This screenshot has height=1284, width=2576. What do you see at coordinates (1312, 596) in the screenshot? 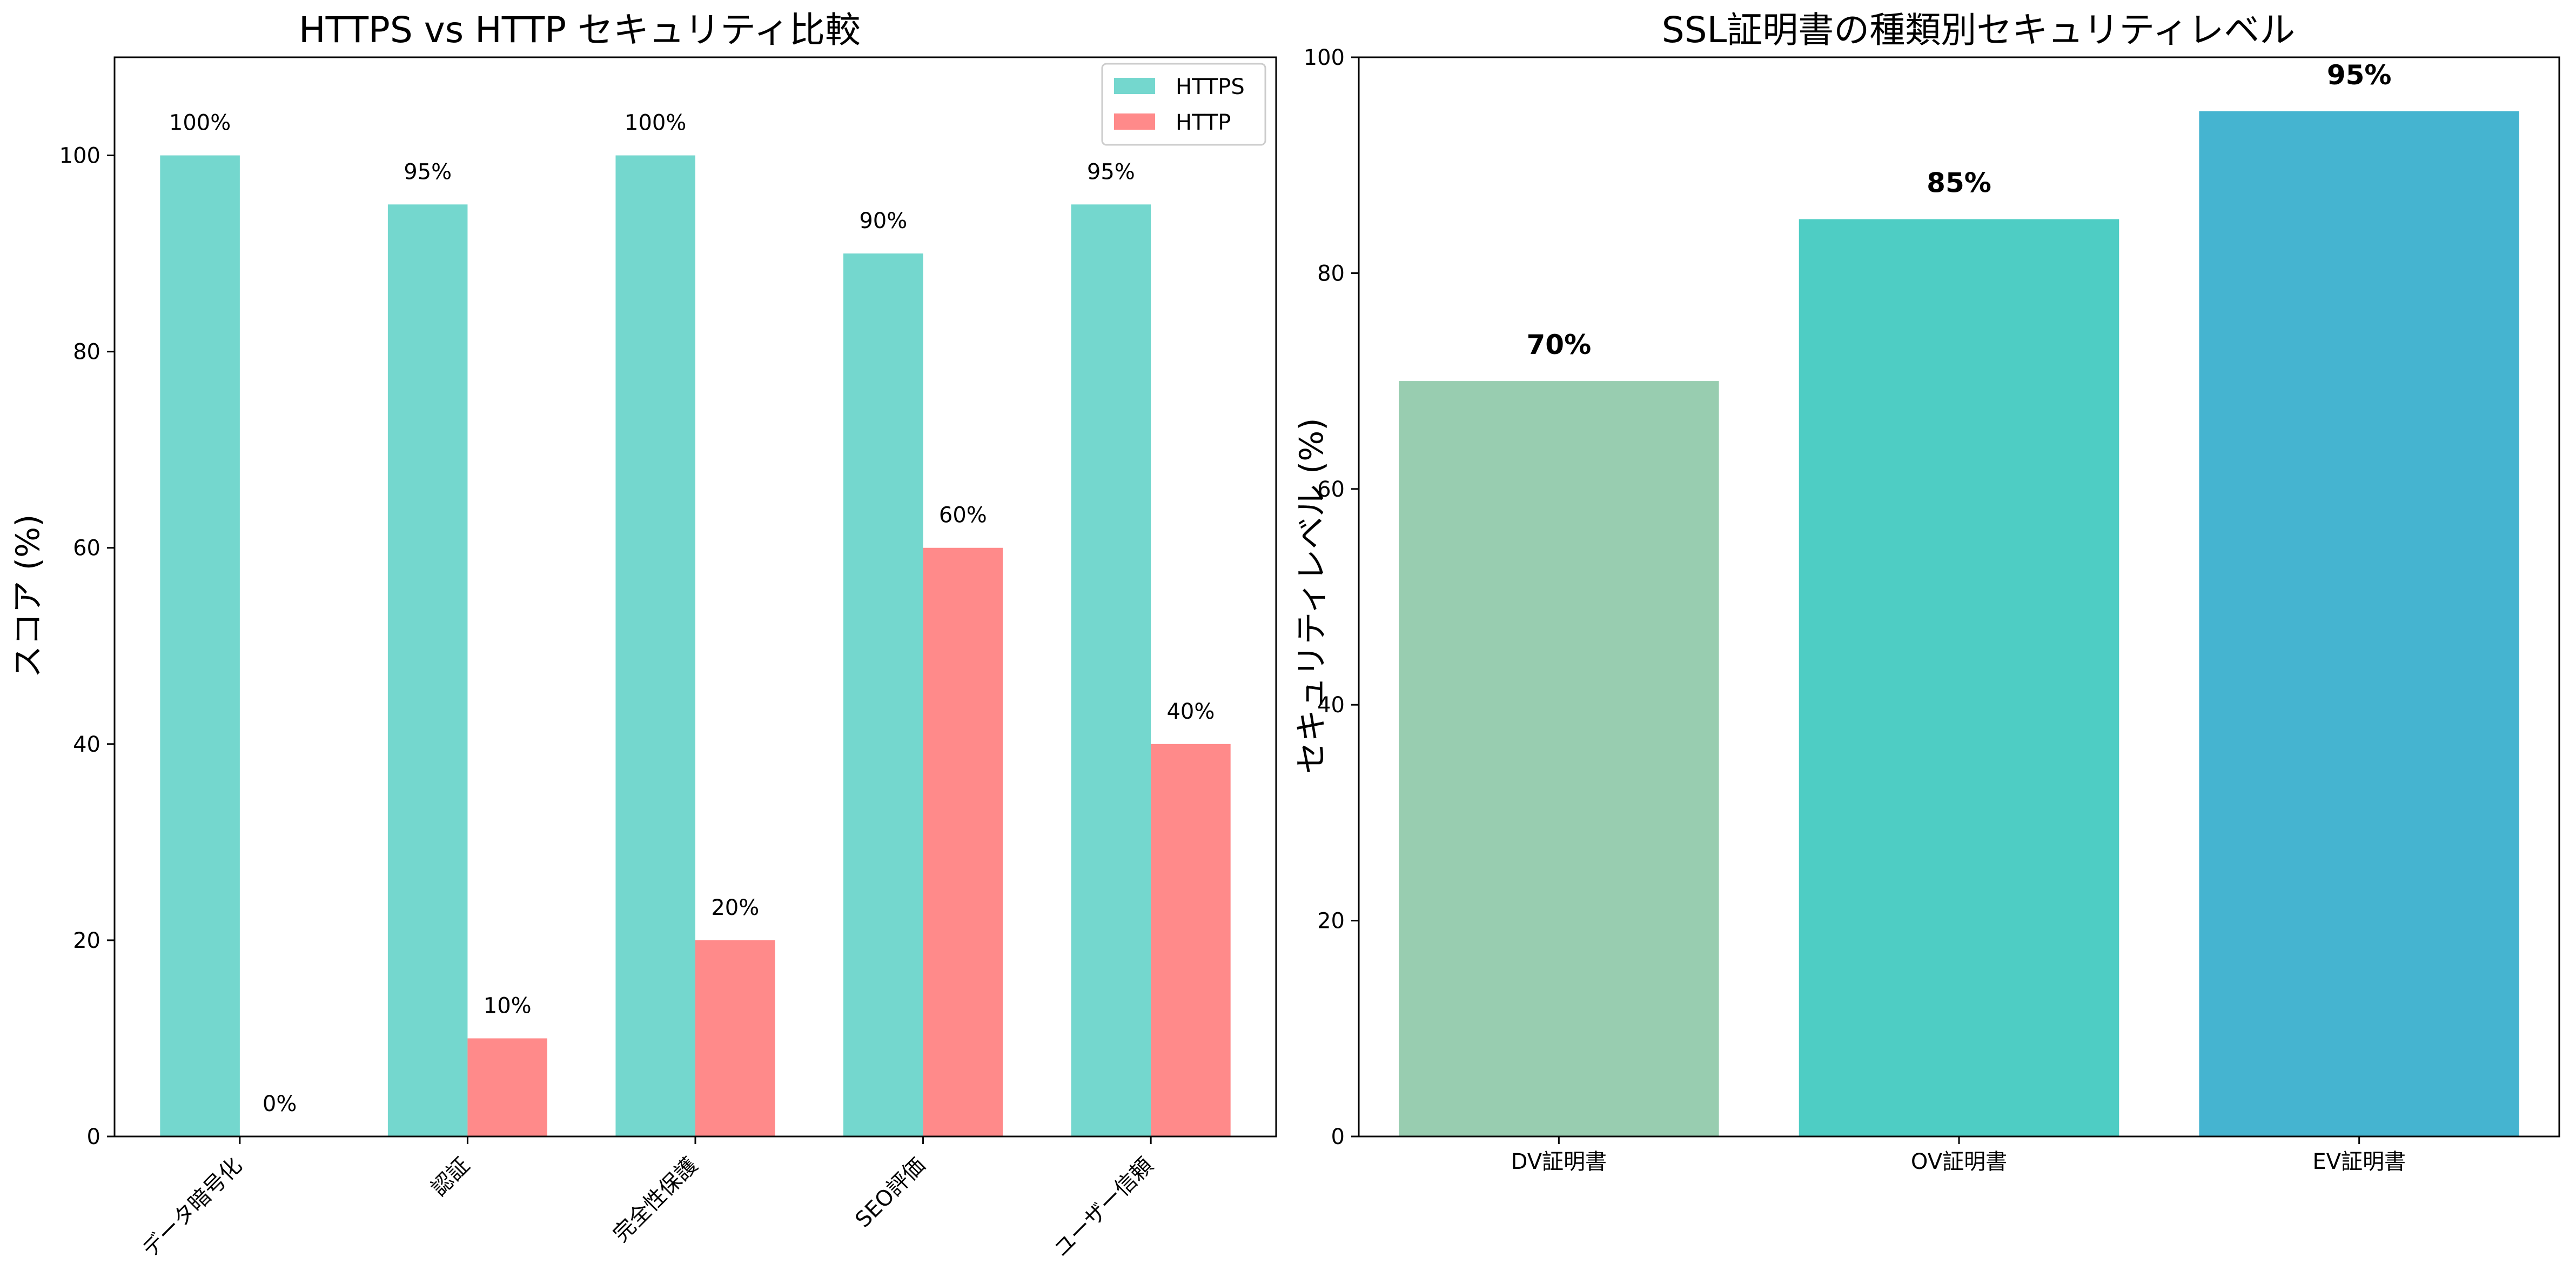
I see `chart2-y-axis-label: セキュリティレベル (%)` at bounding box center [1312, 596].